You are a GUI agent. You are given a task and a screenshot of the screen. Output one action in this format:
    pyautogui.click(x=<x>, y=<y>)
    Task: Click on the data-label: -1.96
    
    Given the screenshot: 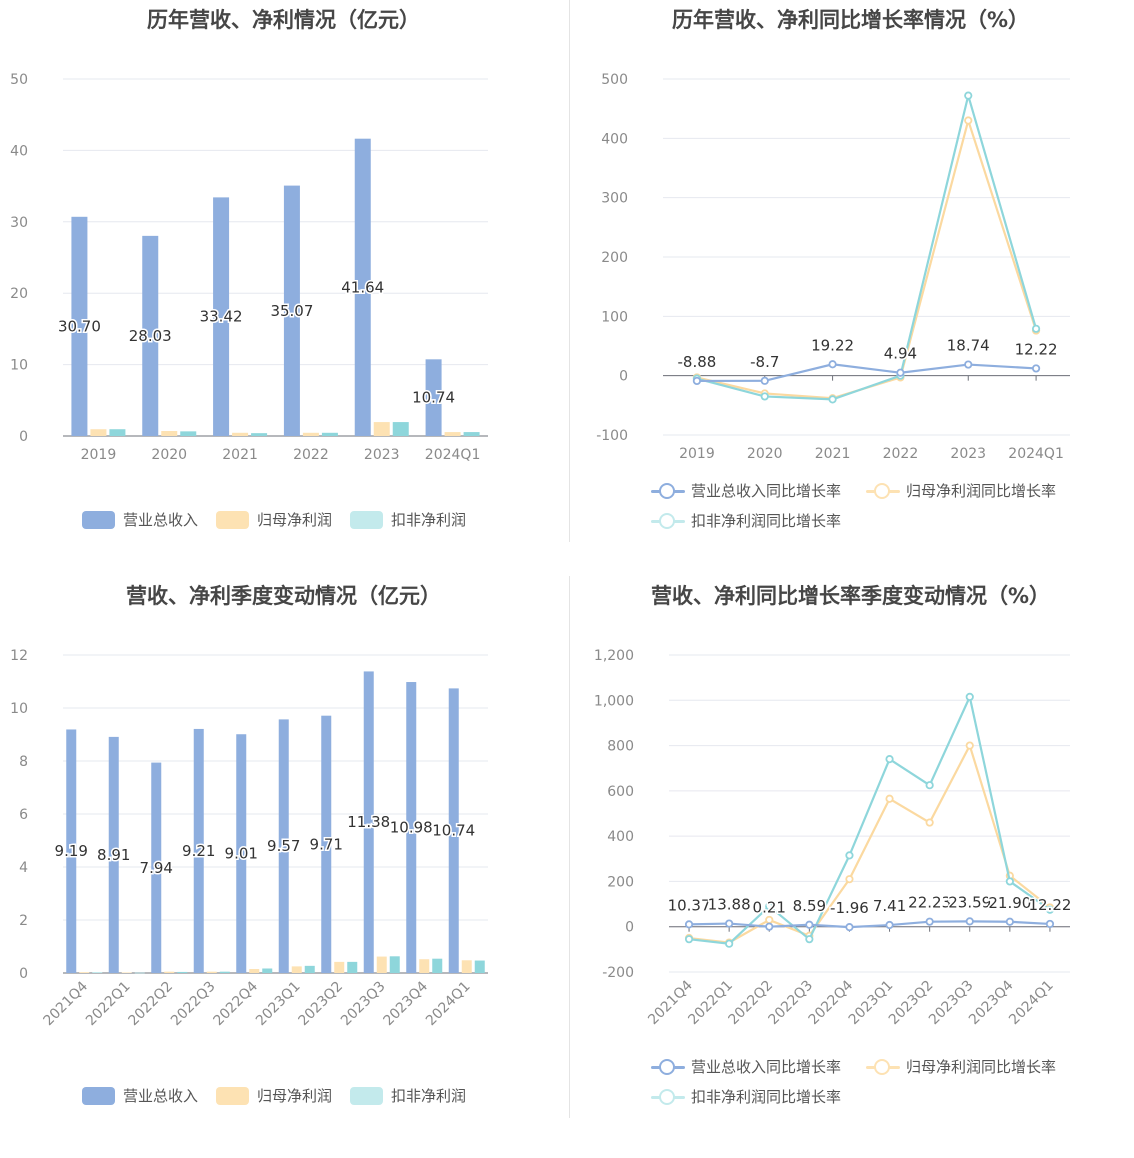 What is the action you would take?
    pyautogui.click(x=849, y=908)
    